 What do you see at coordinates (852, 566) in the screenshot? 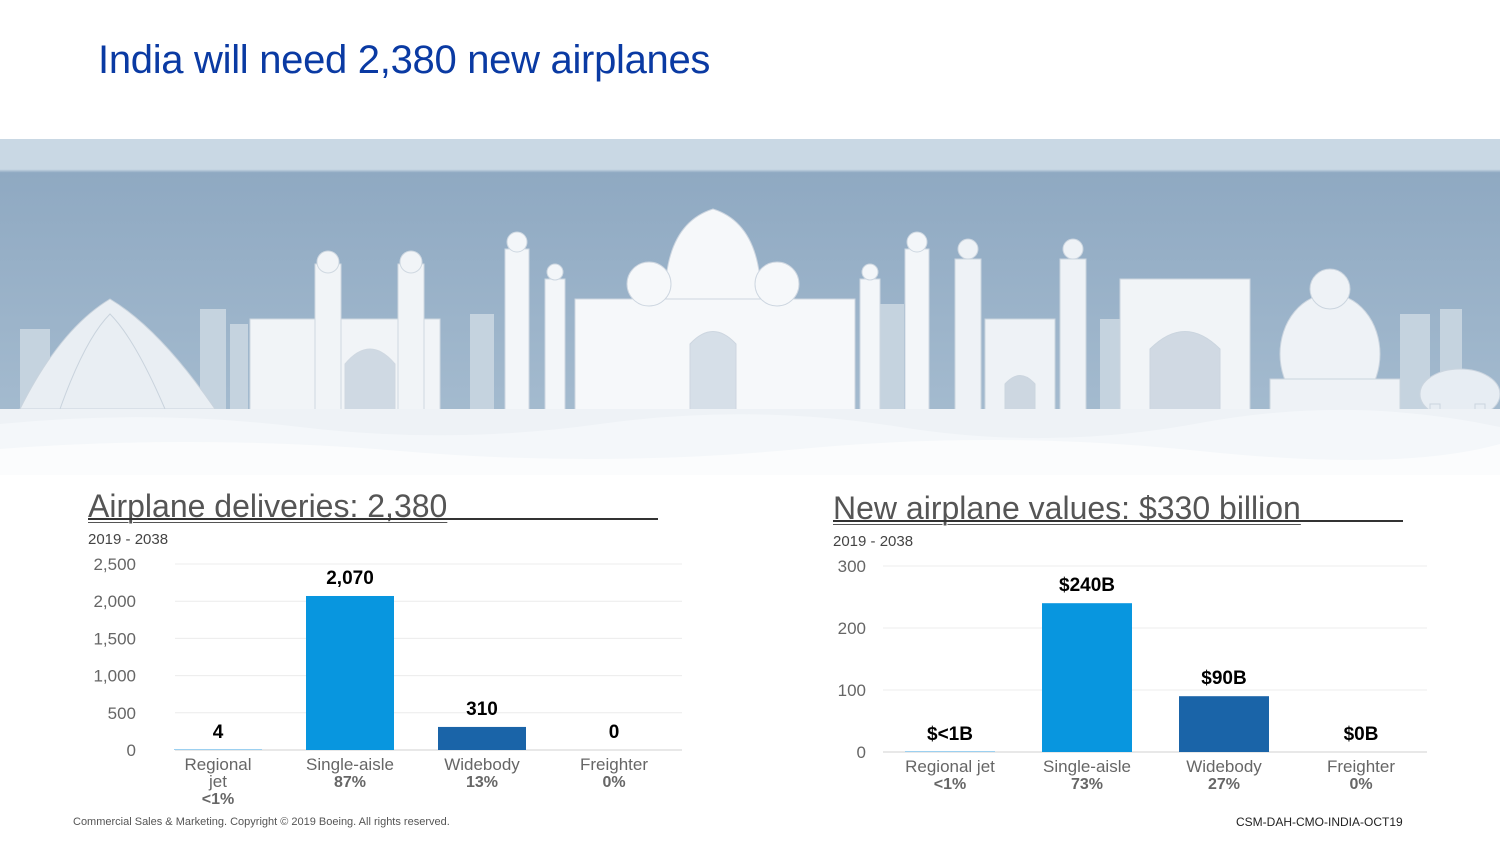
I see `y-tick-label: 300` at bounding box center [852, 566].